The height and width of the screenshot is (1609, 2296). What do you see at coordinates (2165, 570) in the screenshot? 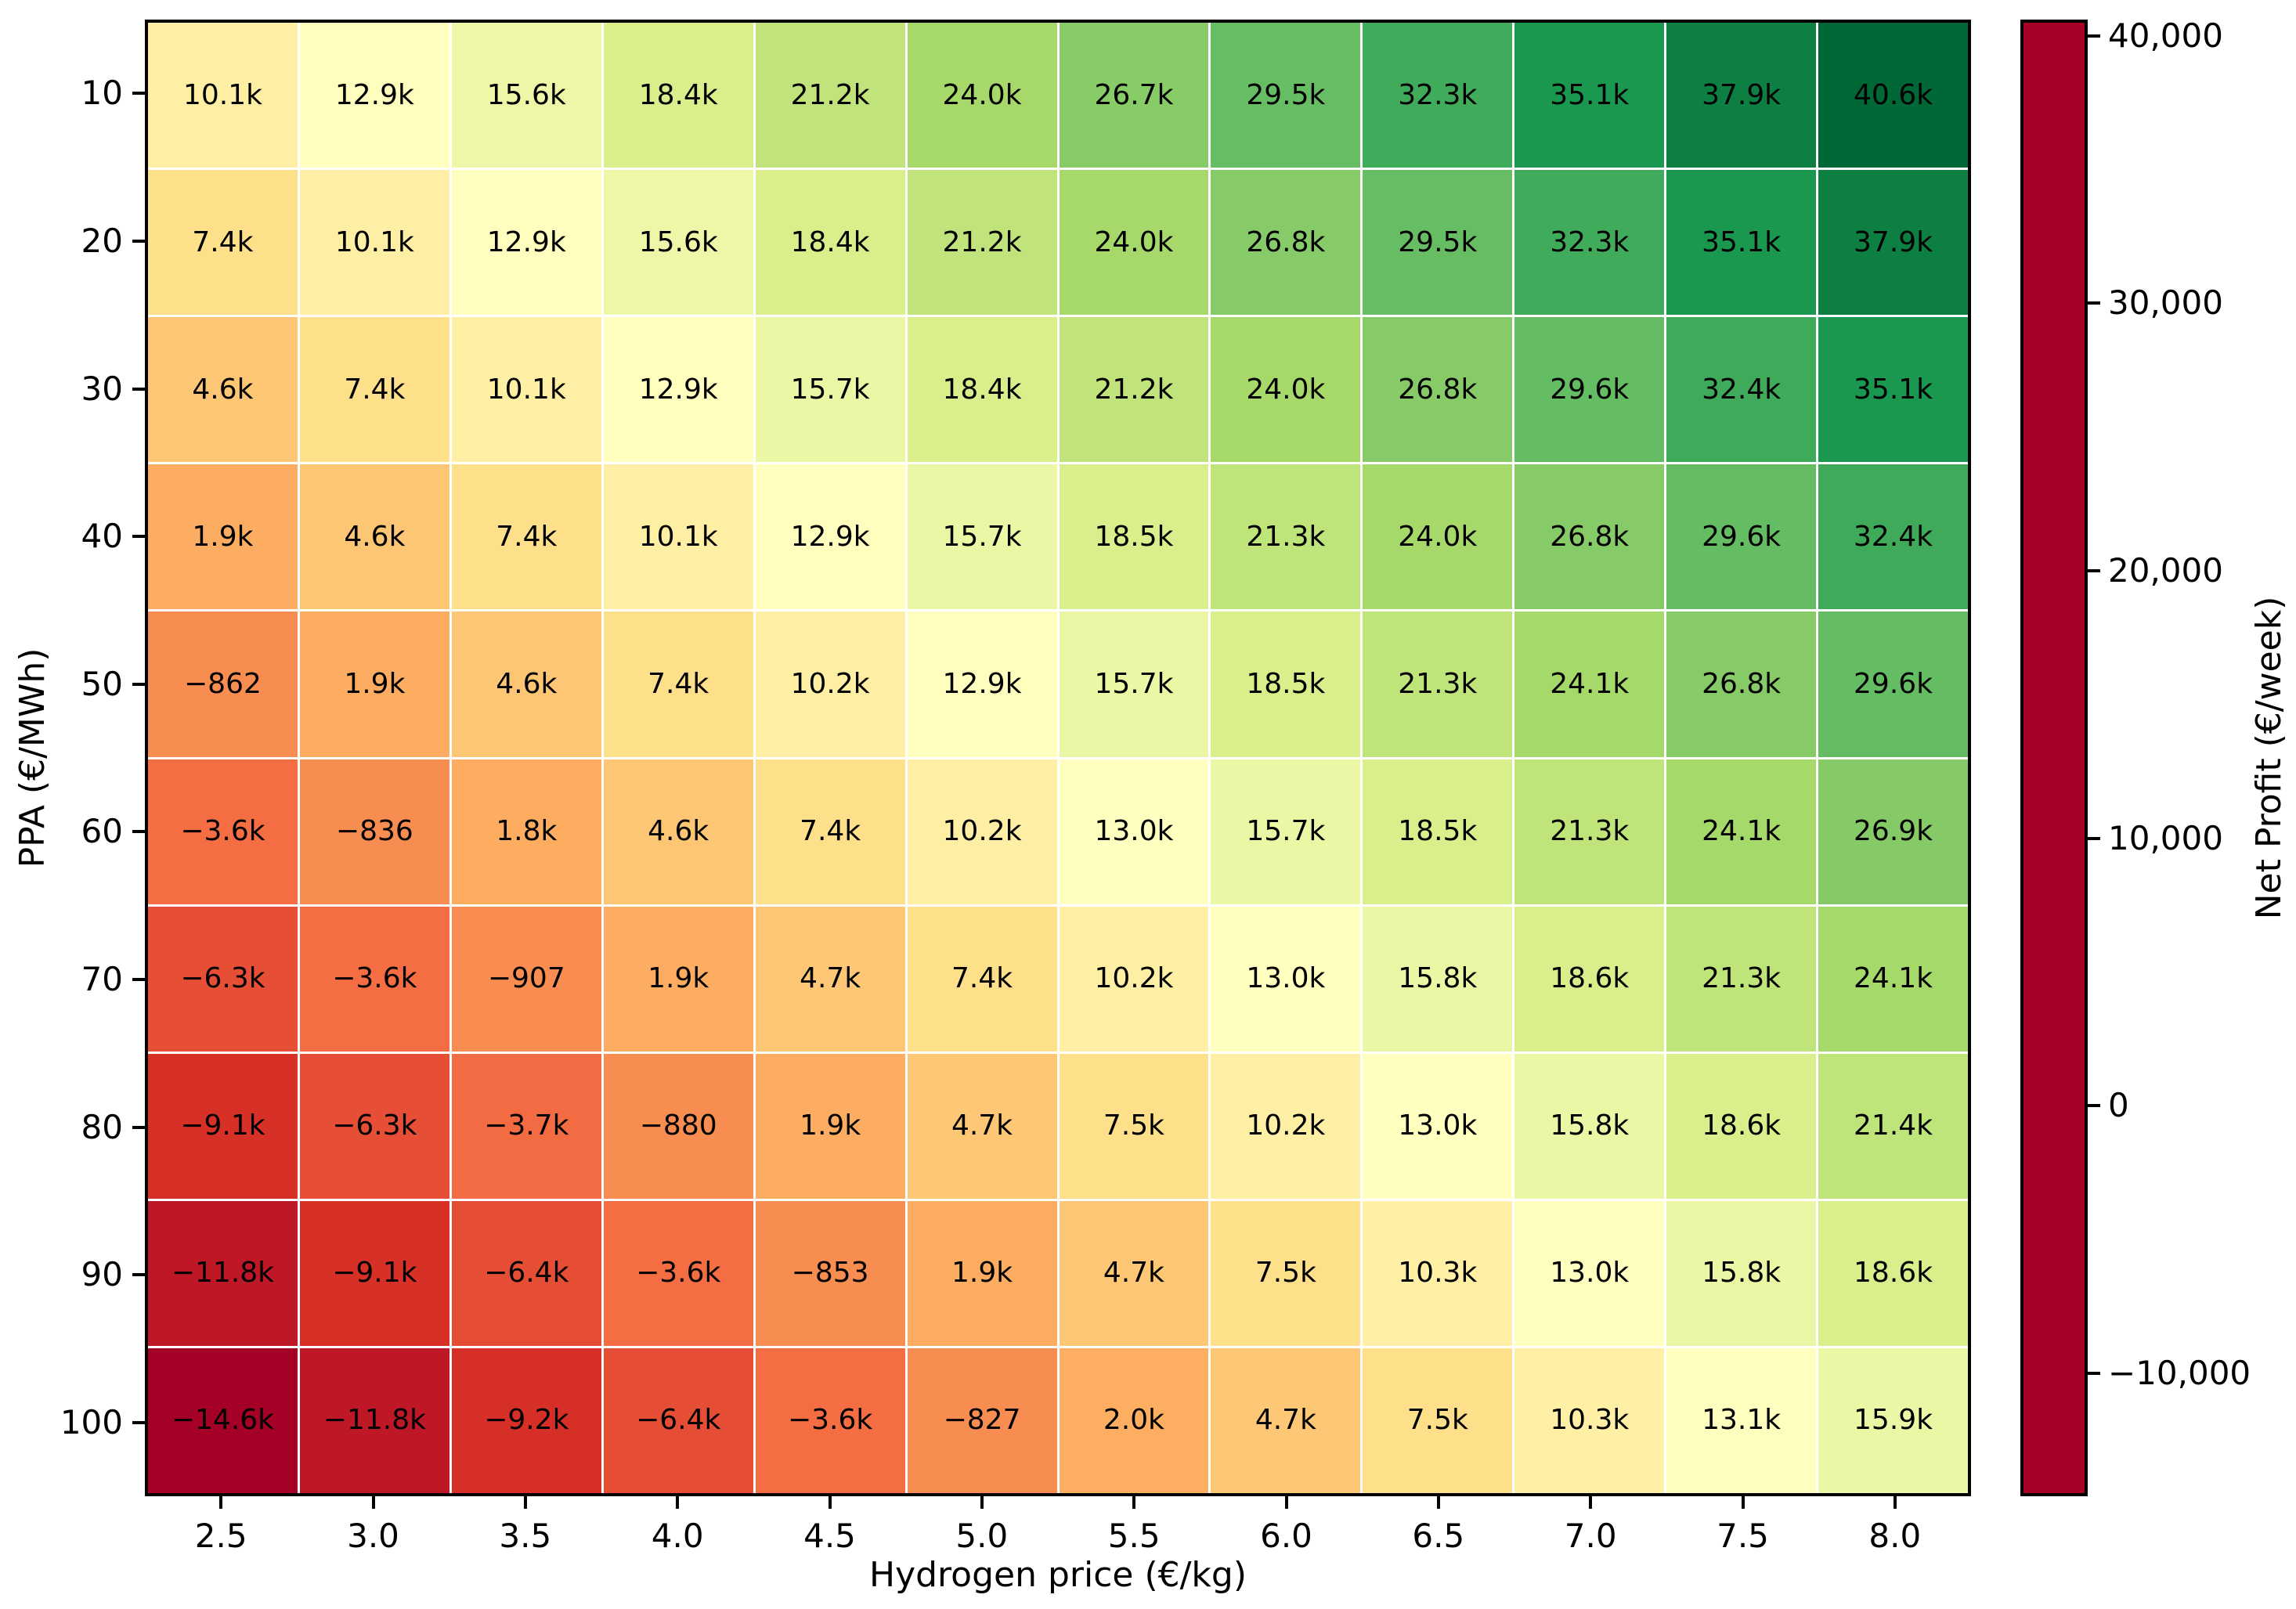
I see `colorbar-tick-label: 20,000` at bounding box center [2165, 570].